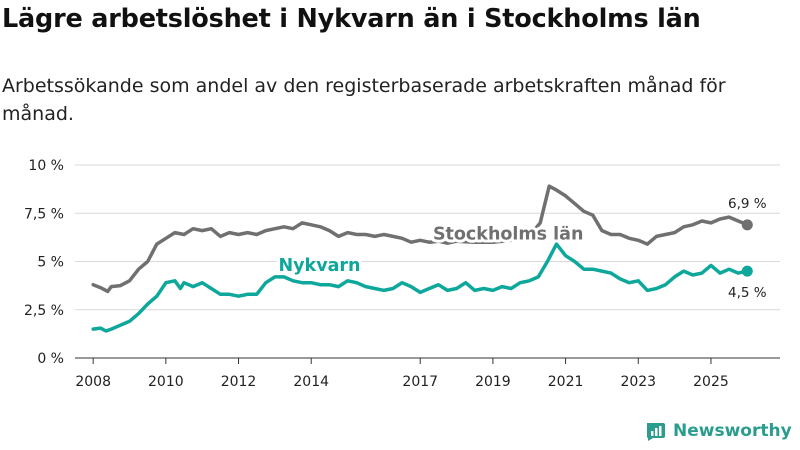  Describe the element at coordinates (420, 382) in the screenshot. I see `x-tick-label: 2017` at that location.